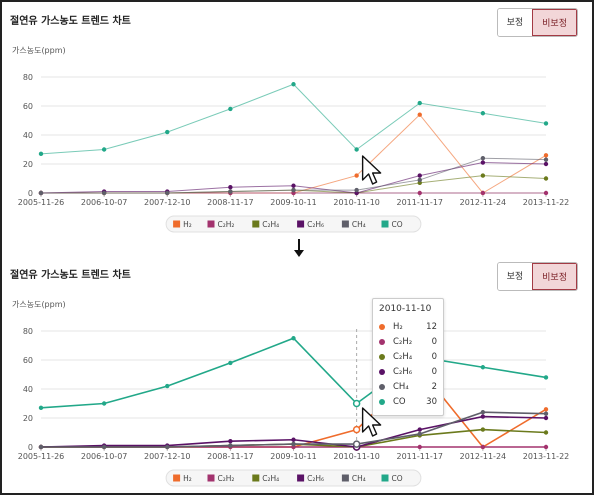 The width and height of the screenshot is (594, 495). Describe the element at coordinates (167, 202) in the screenshot. I see `x-tick-label: 2007-12-10` at that location.